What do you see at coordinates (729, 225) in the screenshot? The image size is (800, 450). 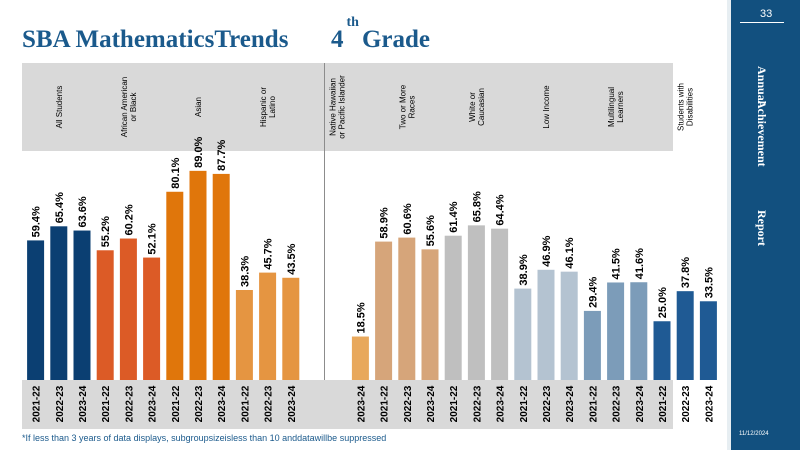 I see `sidebar-edge` at bounding box center [729, 225].